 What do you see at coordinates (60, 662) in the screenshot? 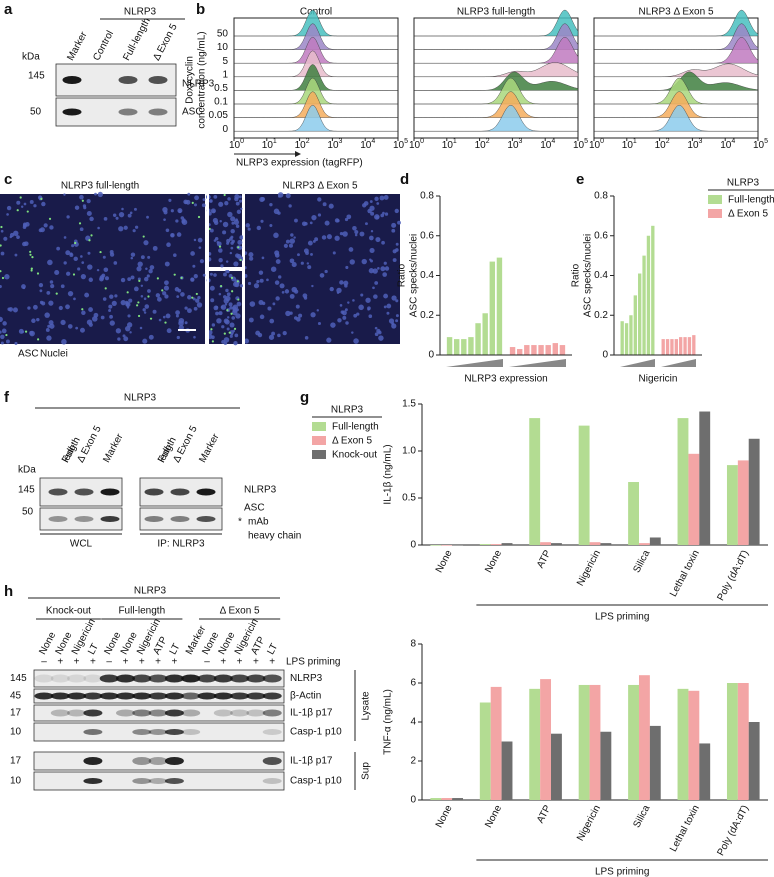
I see `lps-sign: +` at bounding box center [60, 662].